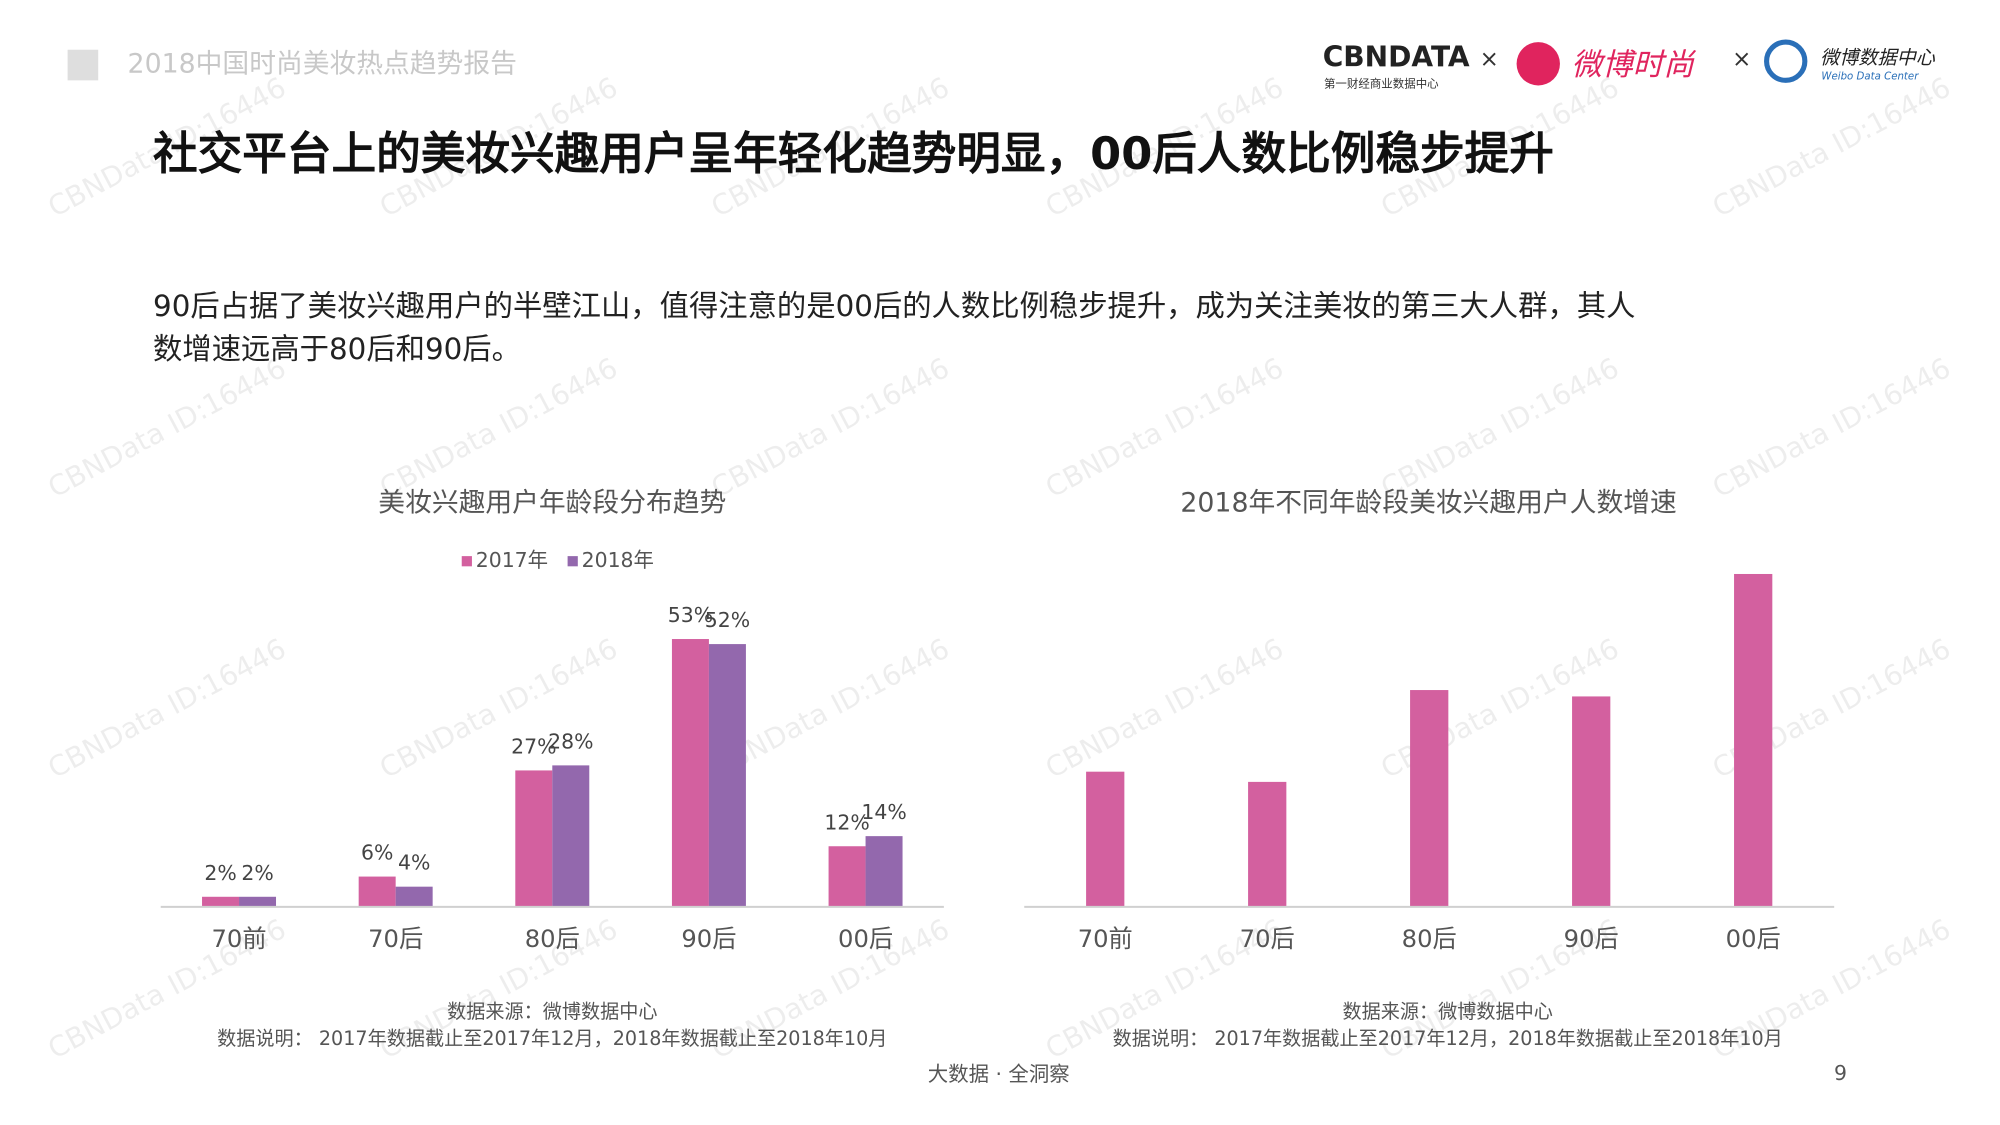 The image size is (2000, 1125). I want to click on chart-title: 2018年不同年龄段美妆兴趣用户人数增速, so click(1428, 502).